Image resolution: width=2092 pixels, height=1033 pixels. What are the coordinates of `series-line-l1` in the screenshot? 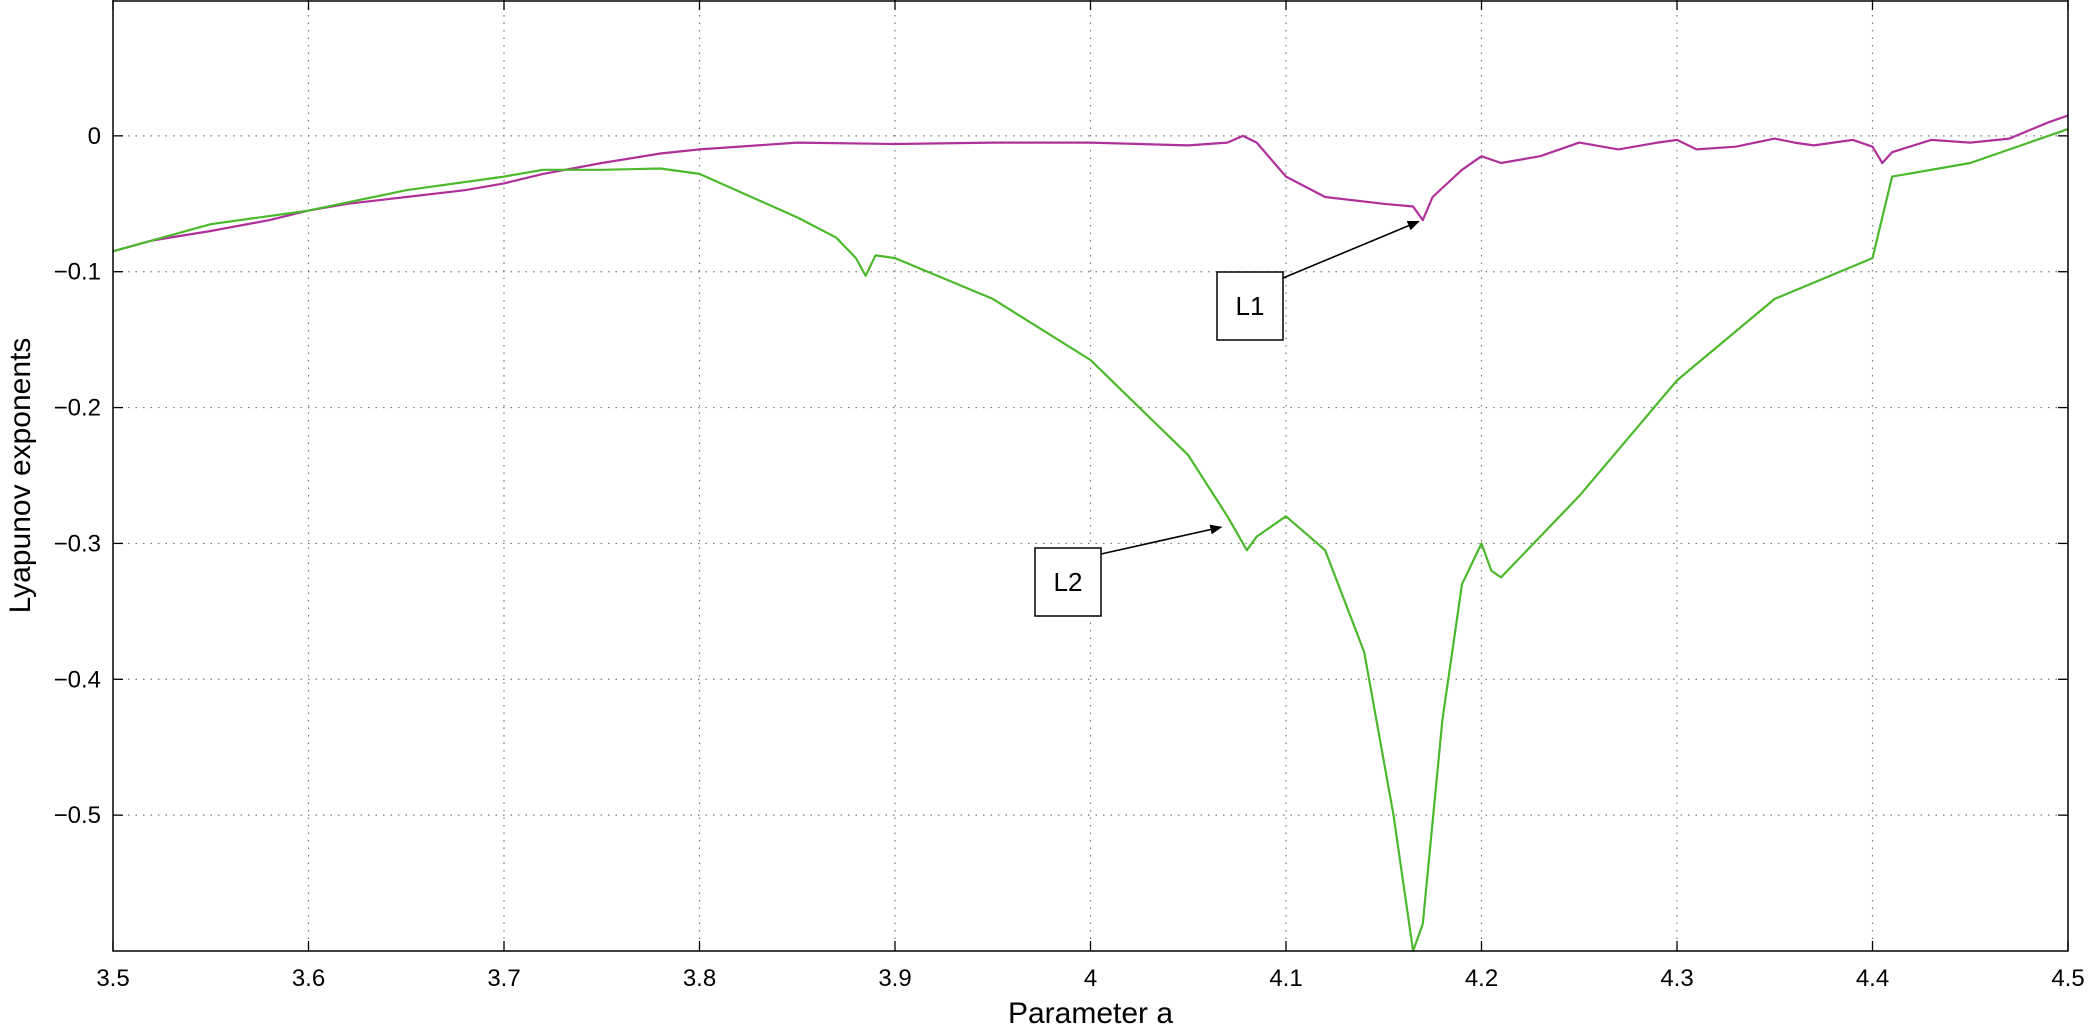 It's located at (1090, 183).